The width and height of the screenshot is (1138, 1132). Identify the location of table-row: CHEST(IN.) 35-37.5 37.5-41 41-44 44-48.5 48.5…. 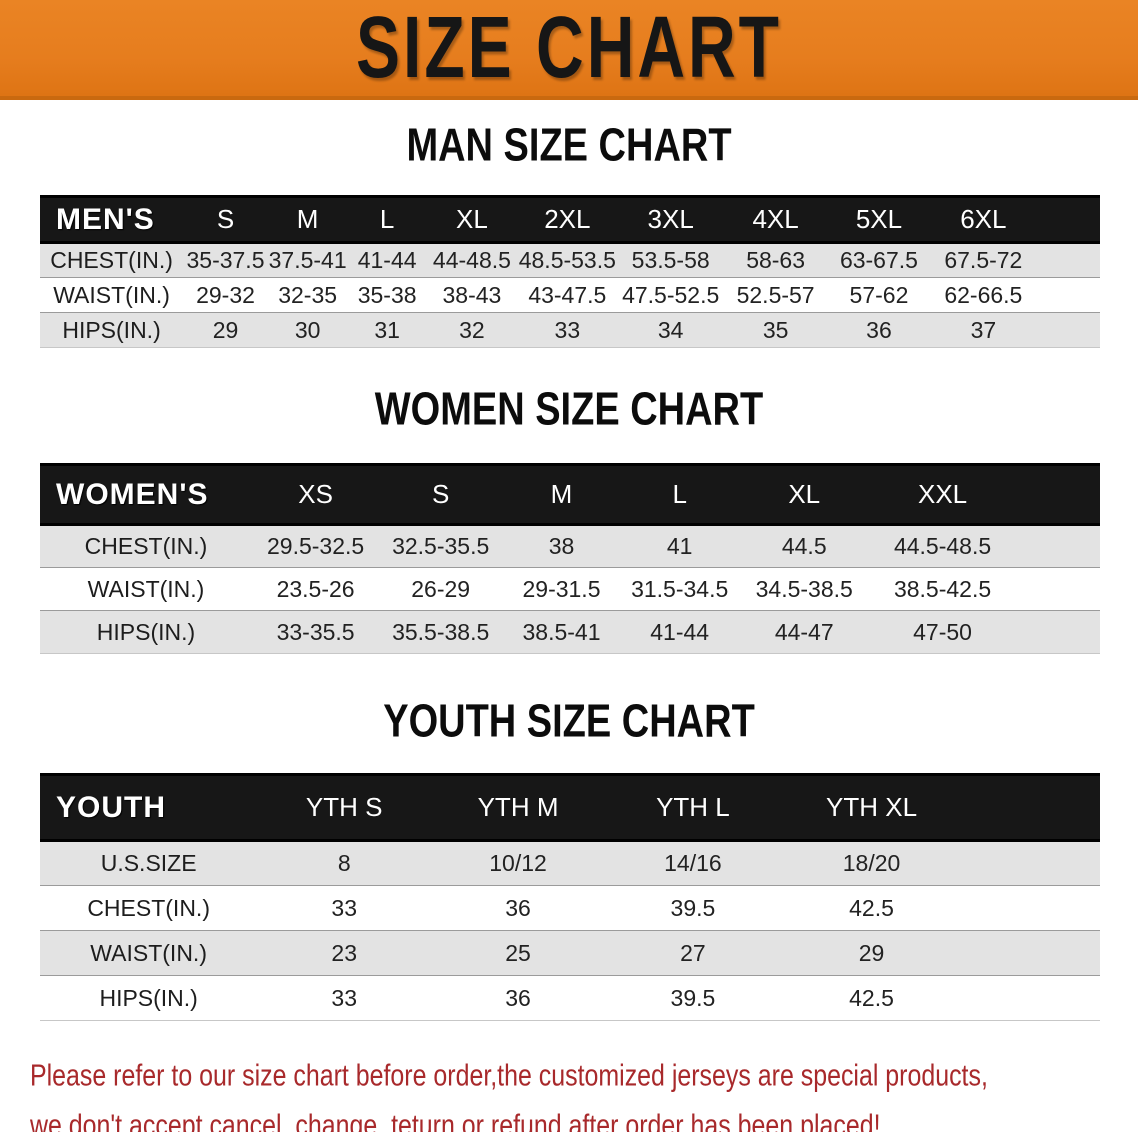
(570, 260).